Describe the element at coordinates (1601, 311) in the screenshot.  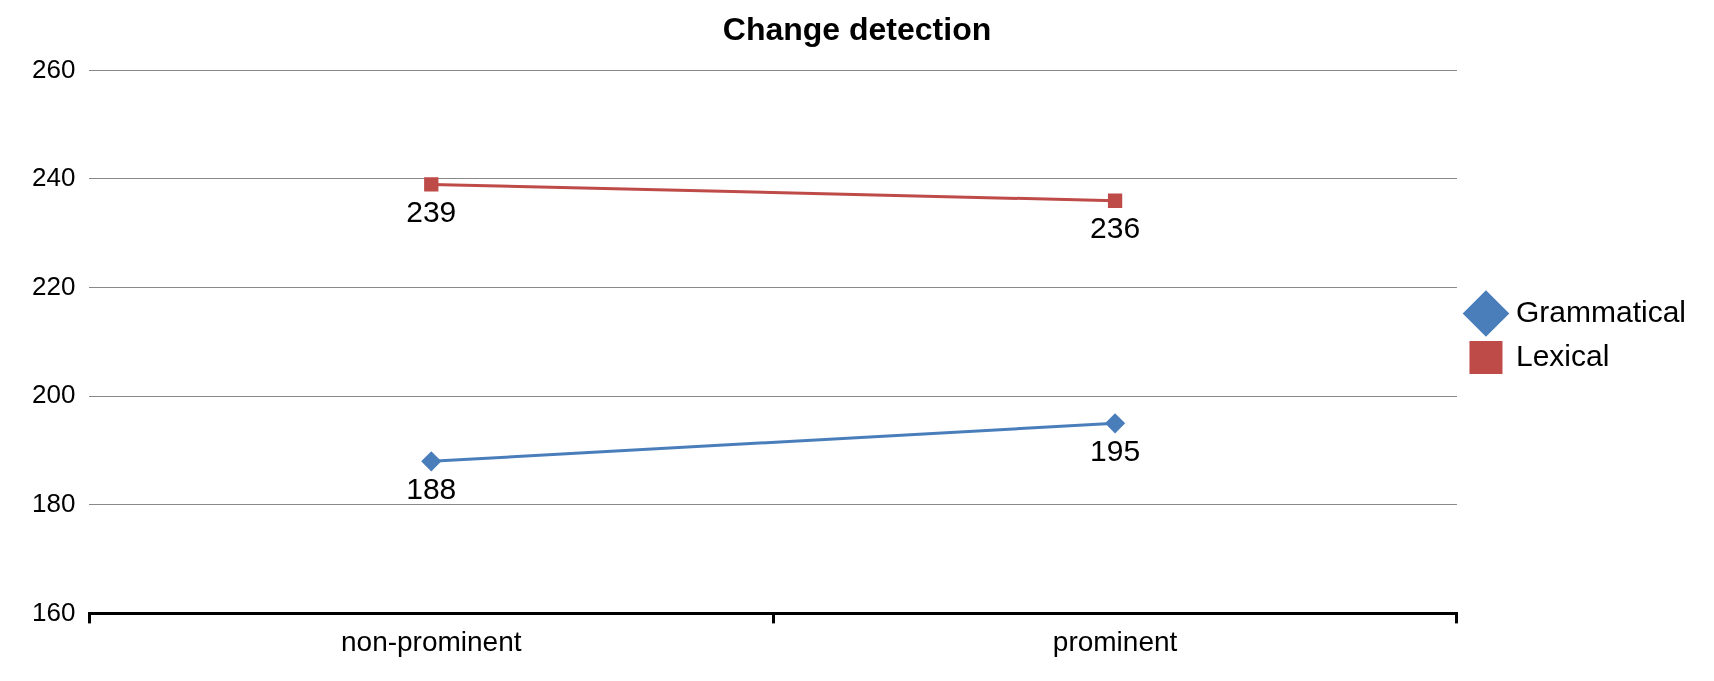
I see `legend-label: Grammatical` at that location.